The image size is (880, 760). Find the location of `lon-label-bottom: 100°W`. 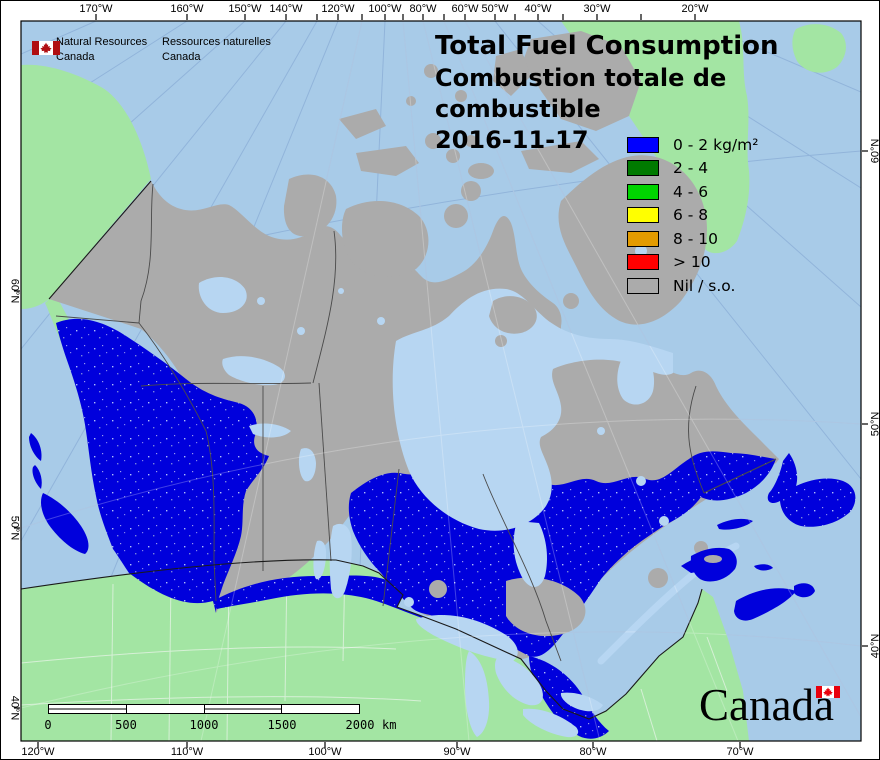

lon-label-bottom: 100°W is located at coordinates (325, 752).